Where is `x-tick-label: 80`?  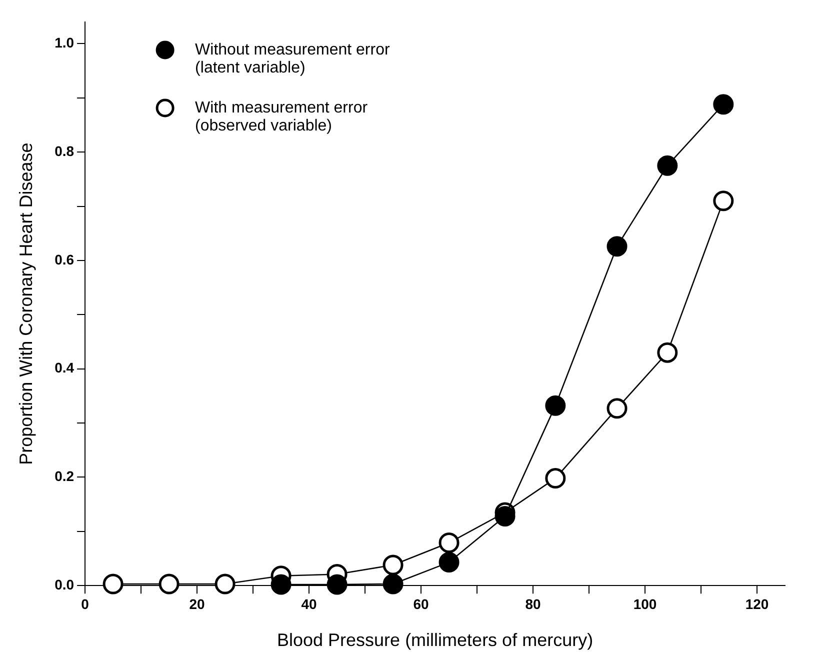
x-tick-label: 80 is located at coordinates (533, 604).